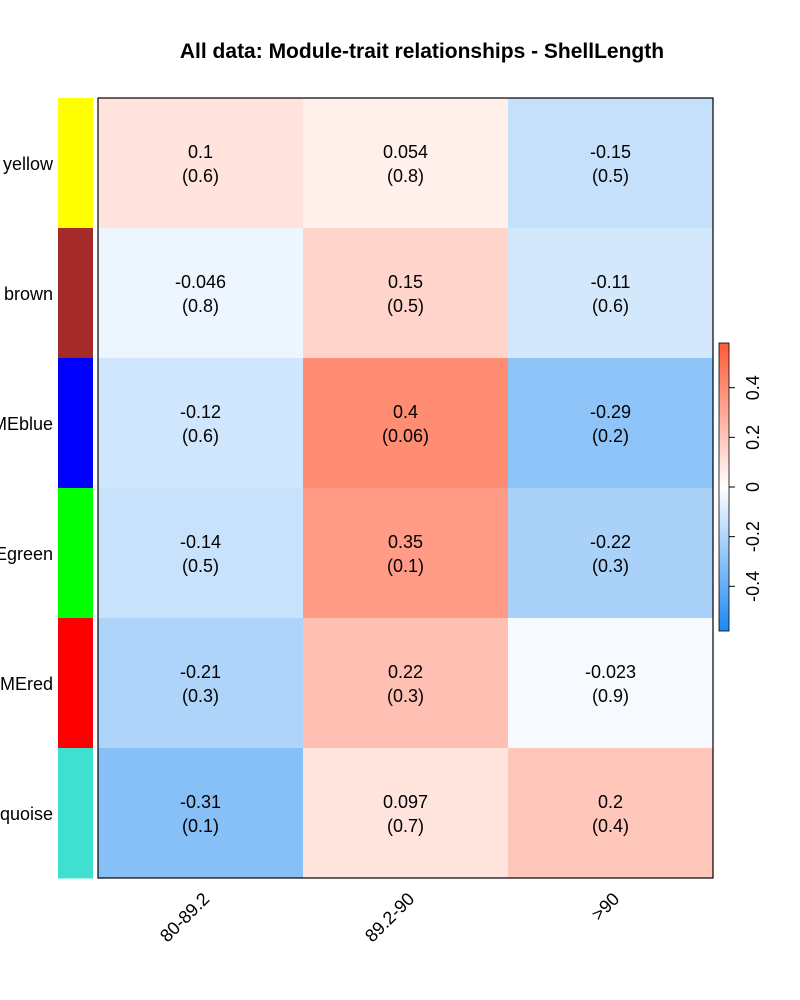 The width and height of the screenshot is (800, 1000). Describe the element at coordinates (610, 826) in the screenshot. I see `cell-pvalue-label: (0.4)` at that location.